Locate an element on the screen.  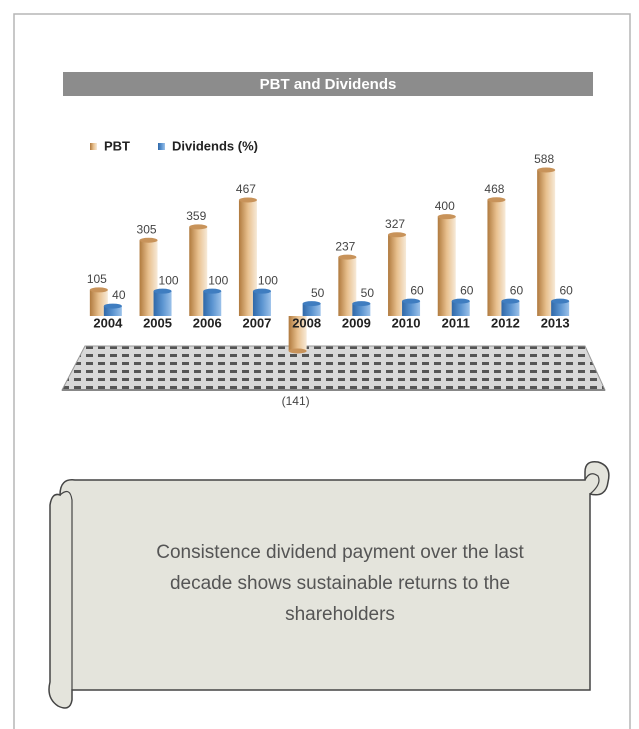
x-tick-label: 2009 is located at coordinates (356, 322).